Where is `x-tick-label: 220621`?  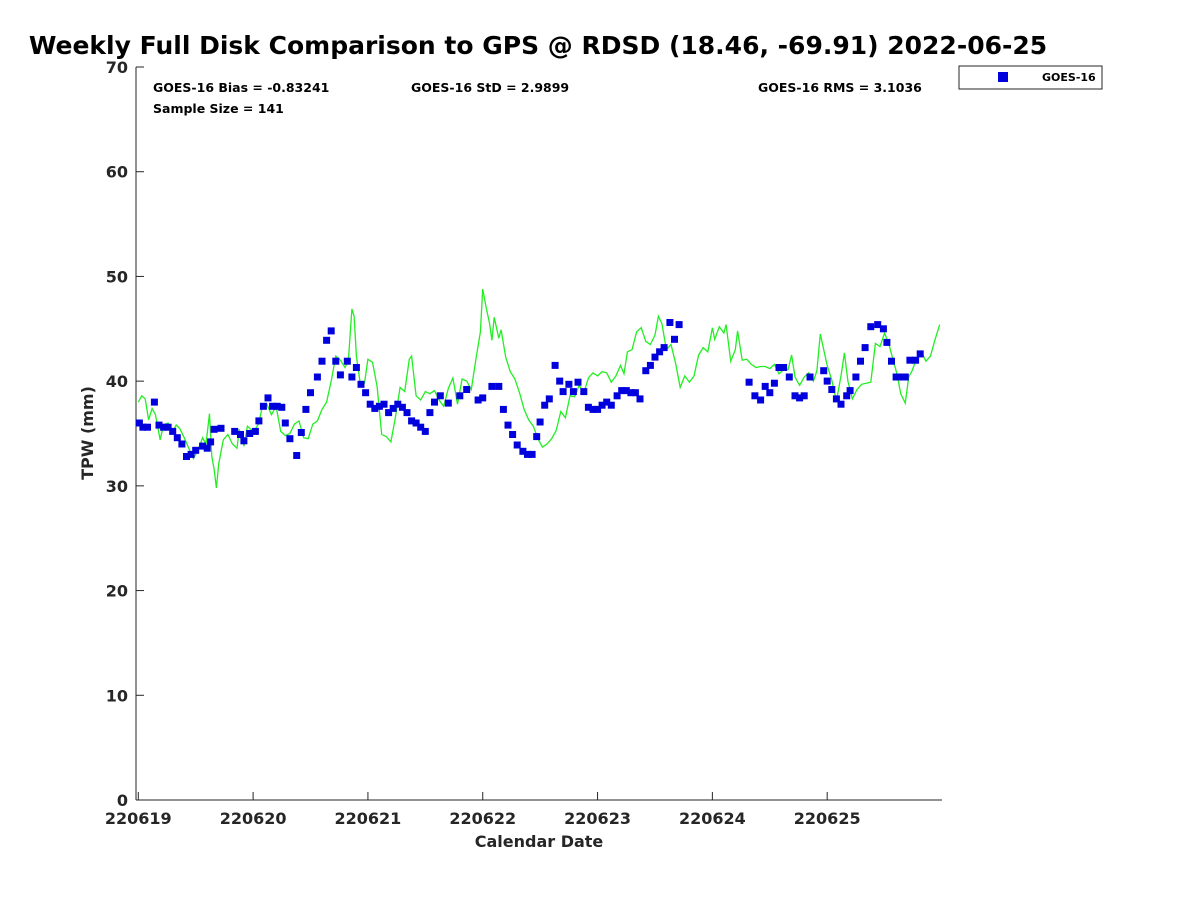
x-tick-label: 220621 is located at coordinates (368, 818).